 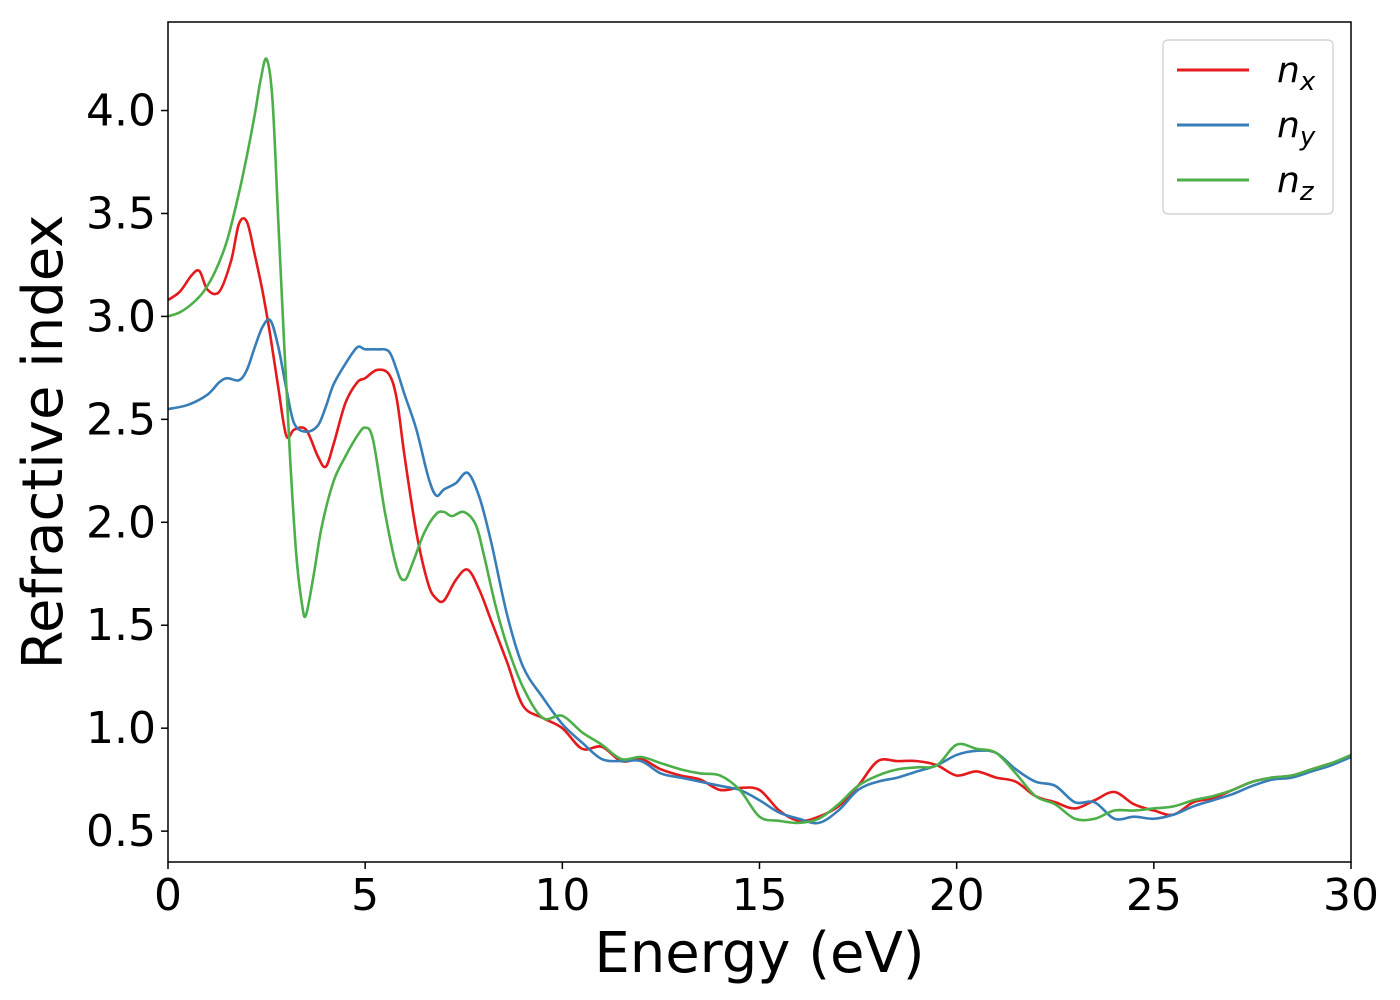 What do you see at coordinates (121, 316) in the screenshot?
I see `y-tick-label: 3.0` at bounding box center [121, 316].